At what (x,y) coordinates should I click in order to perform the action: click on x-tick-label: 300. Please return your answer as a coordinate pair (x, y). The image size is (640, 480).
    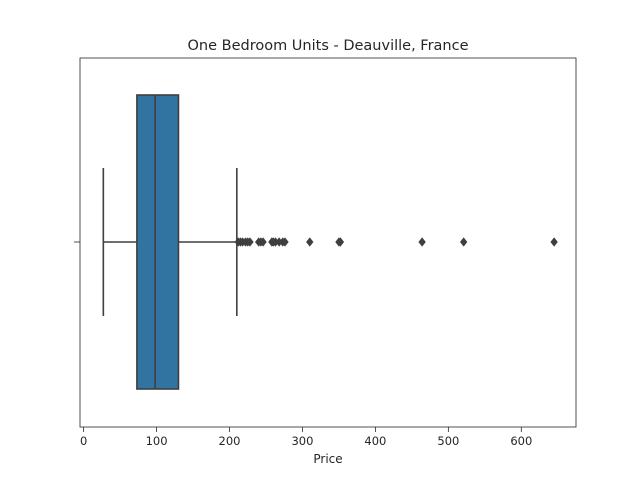
    Looking at the image, I should click on (302, 441).